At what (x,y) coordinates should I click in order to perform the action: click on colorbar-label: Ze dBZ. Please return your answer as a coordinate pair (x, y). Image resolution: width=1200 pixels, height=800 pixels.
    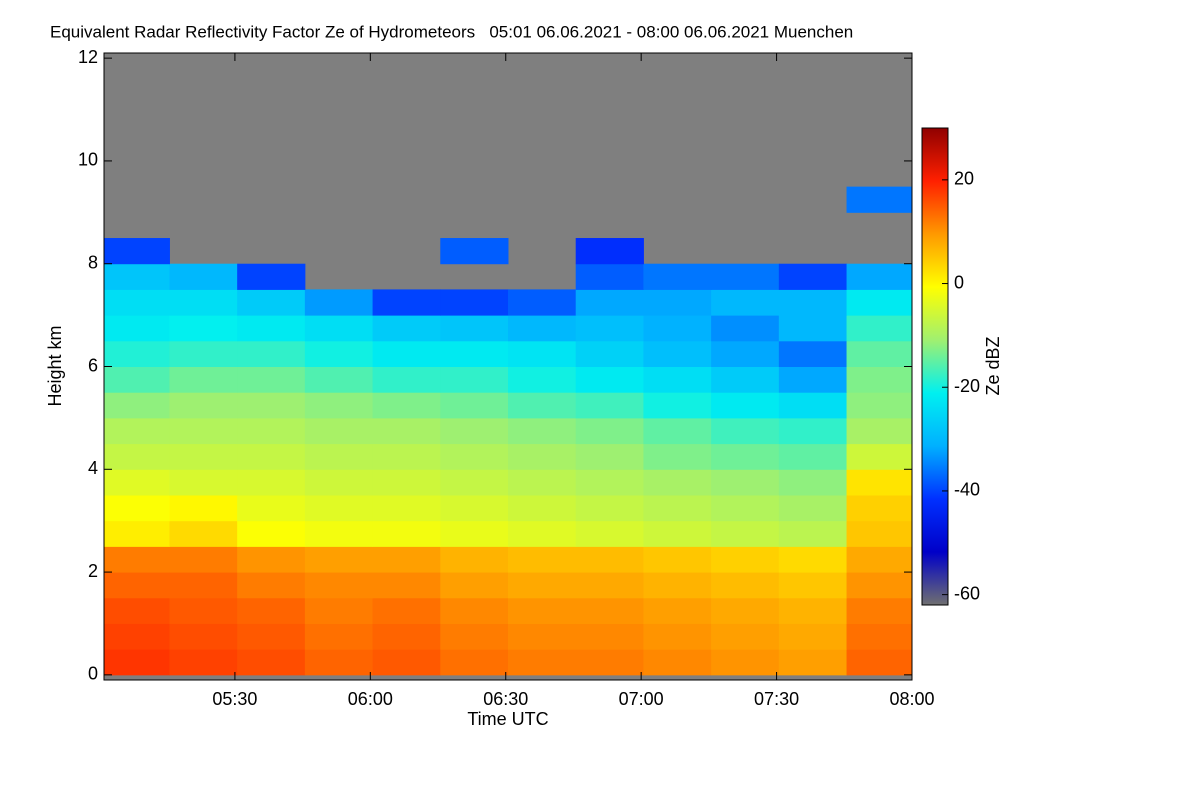
    Looking at the image, I should click on (993, 365).